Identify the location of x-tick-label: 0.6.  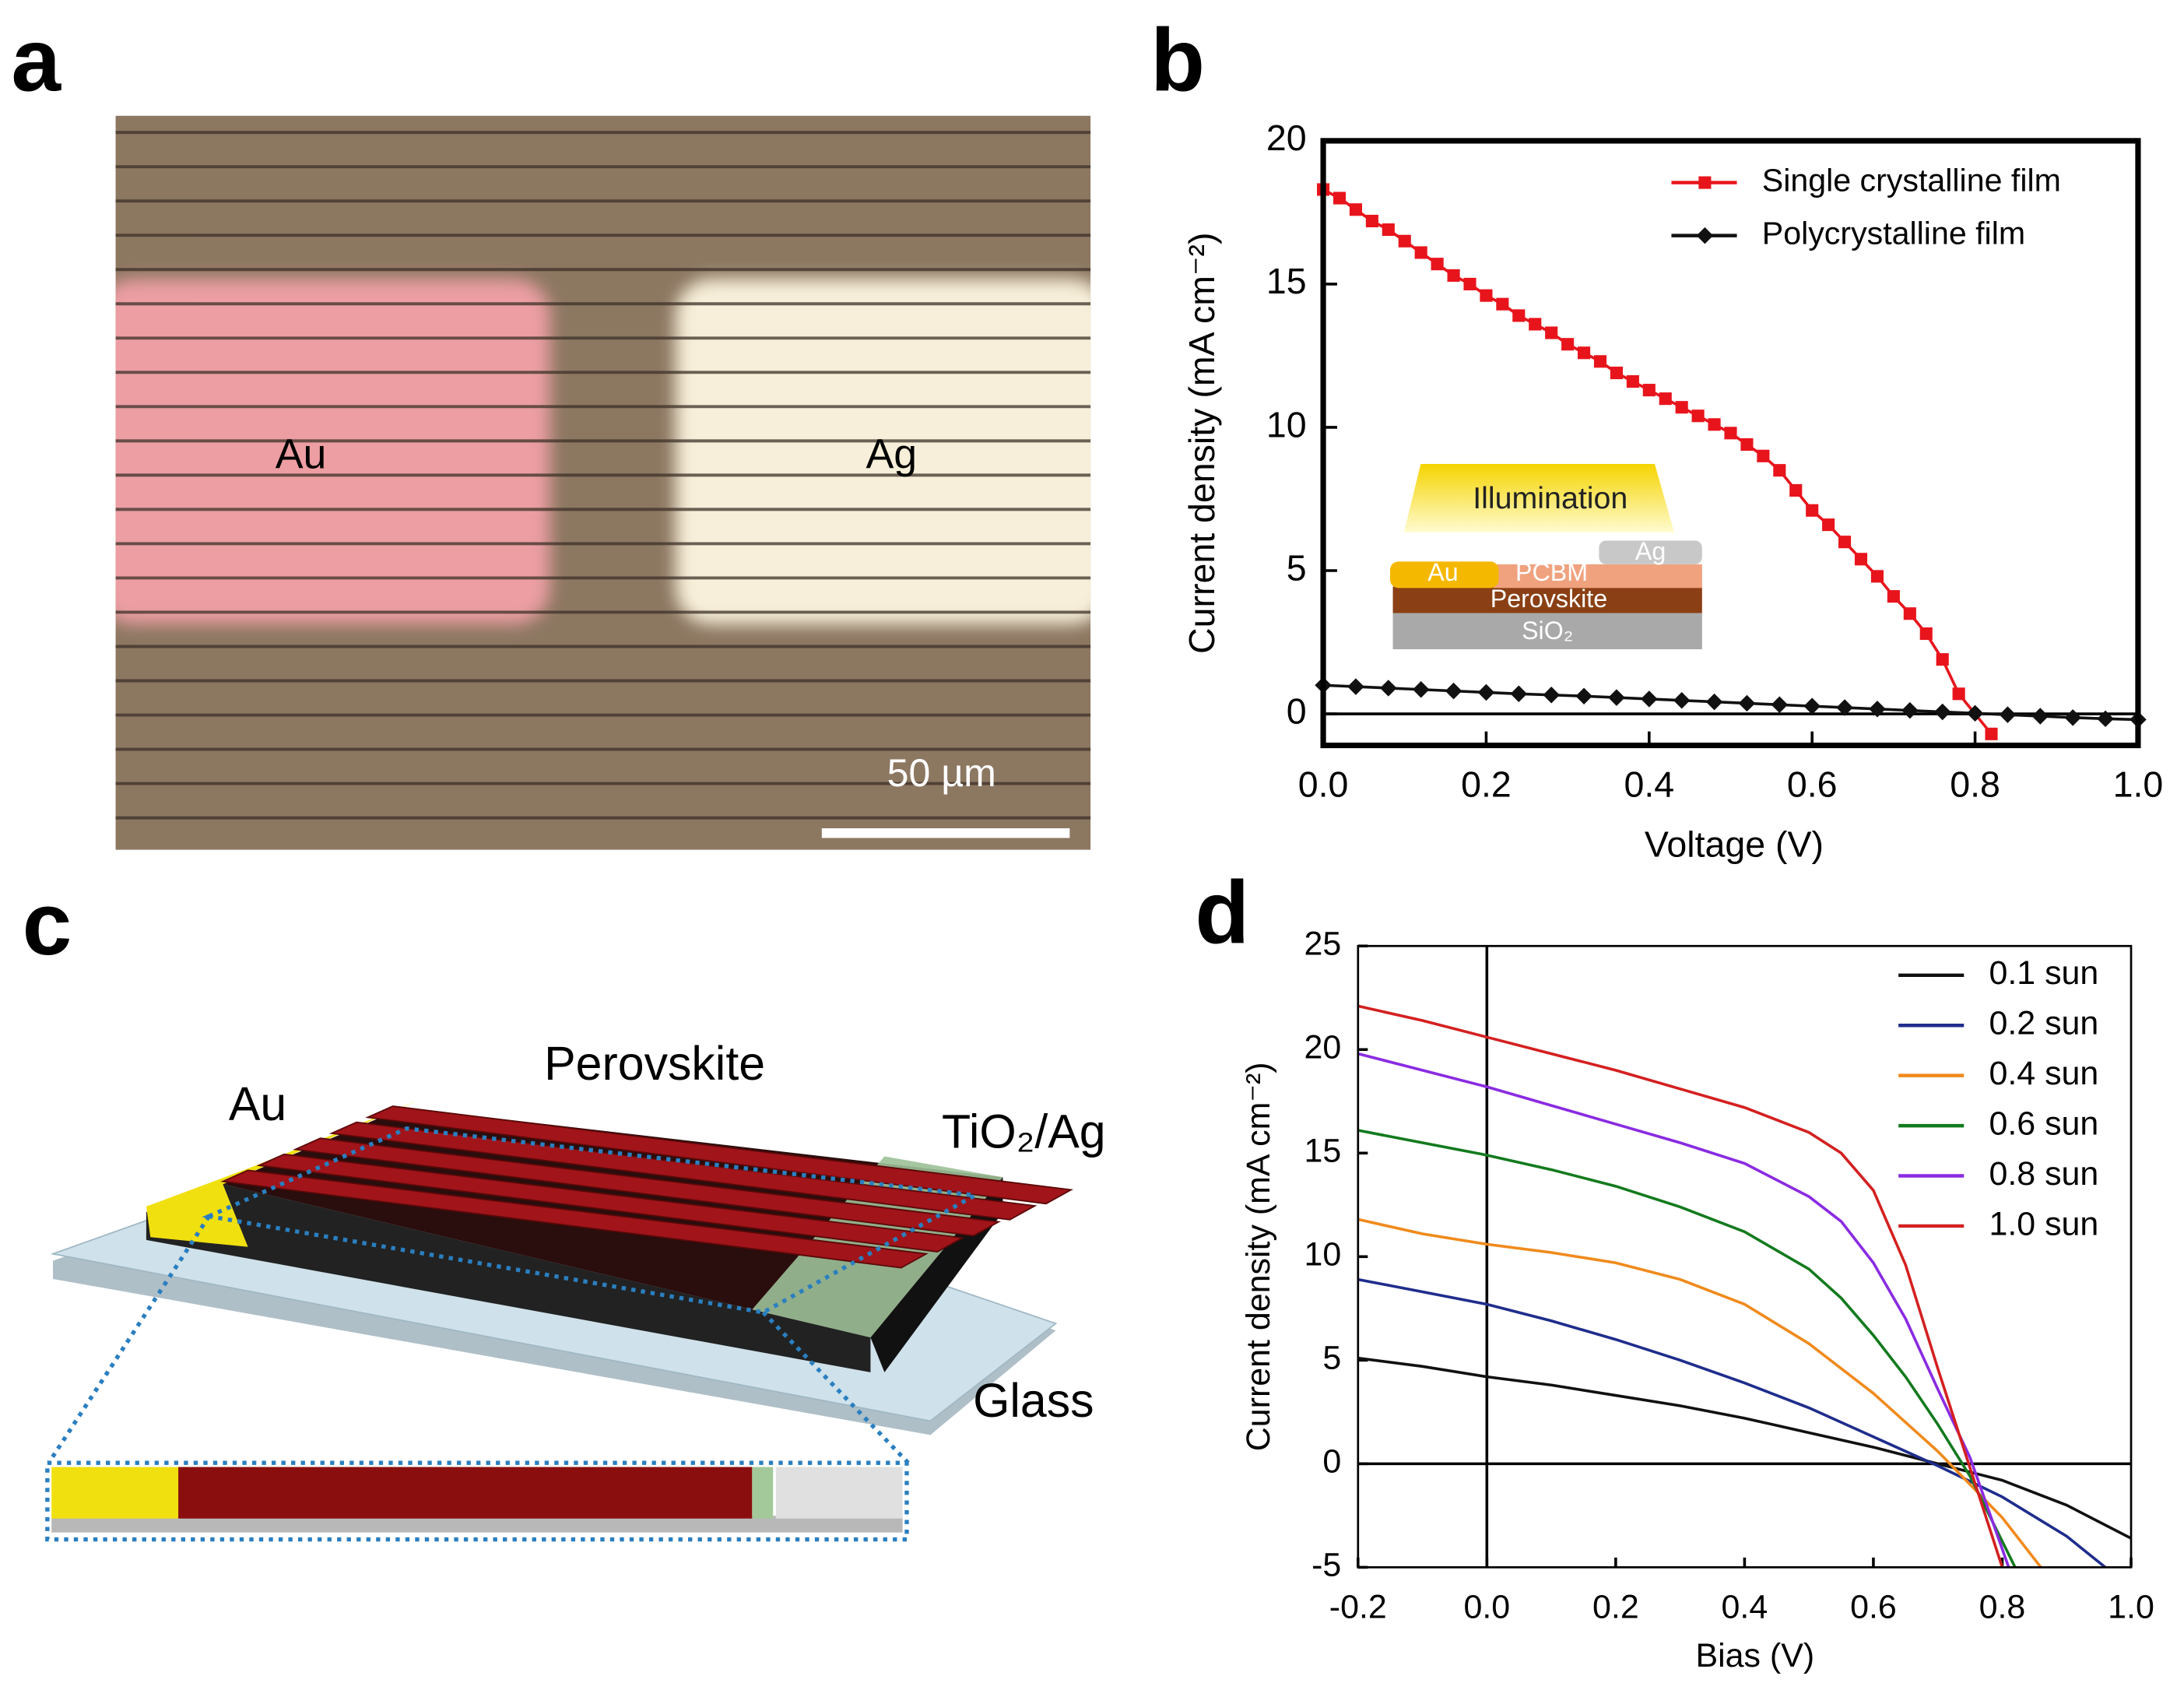
(1813, 785).